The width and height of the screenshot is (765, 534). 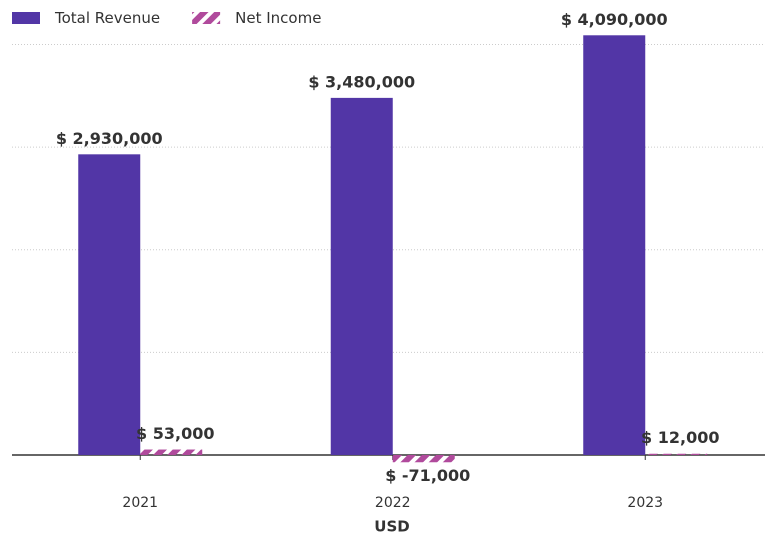 I want to click on value-label: $ 53,000, so click(x=175, y=433).